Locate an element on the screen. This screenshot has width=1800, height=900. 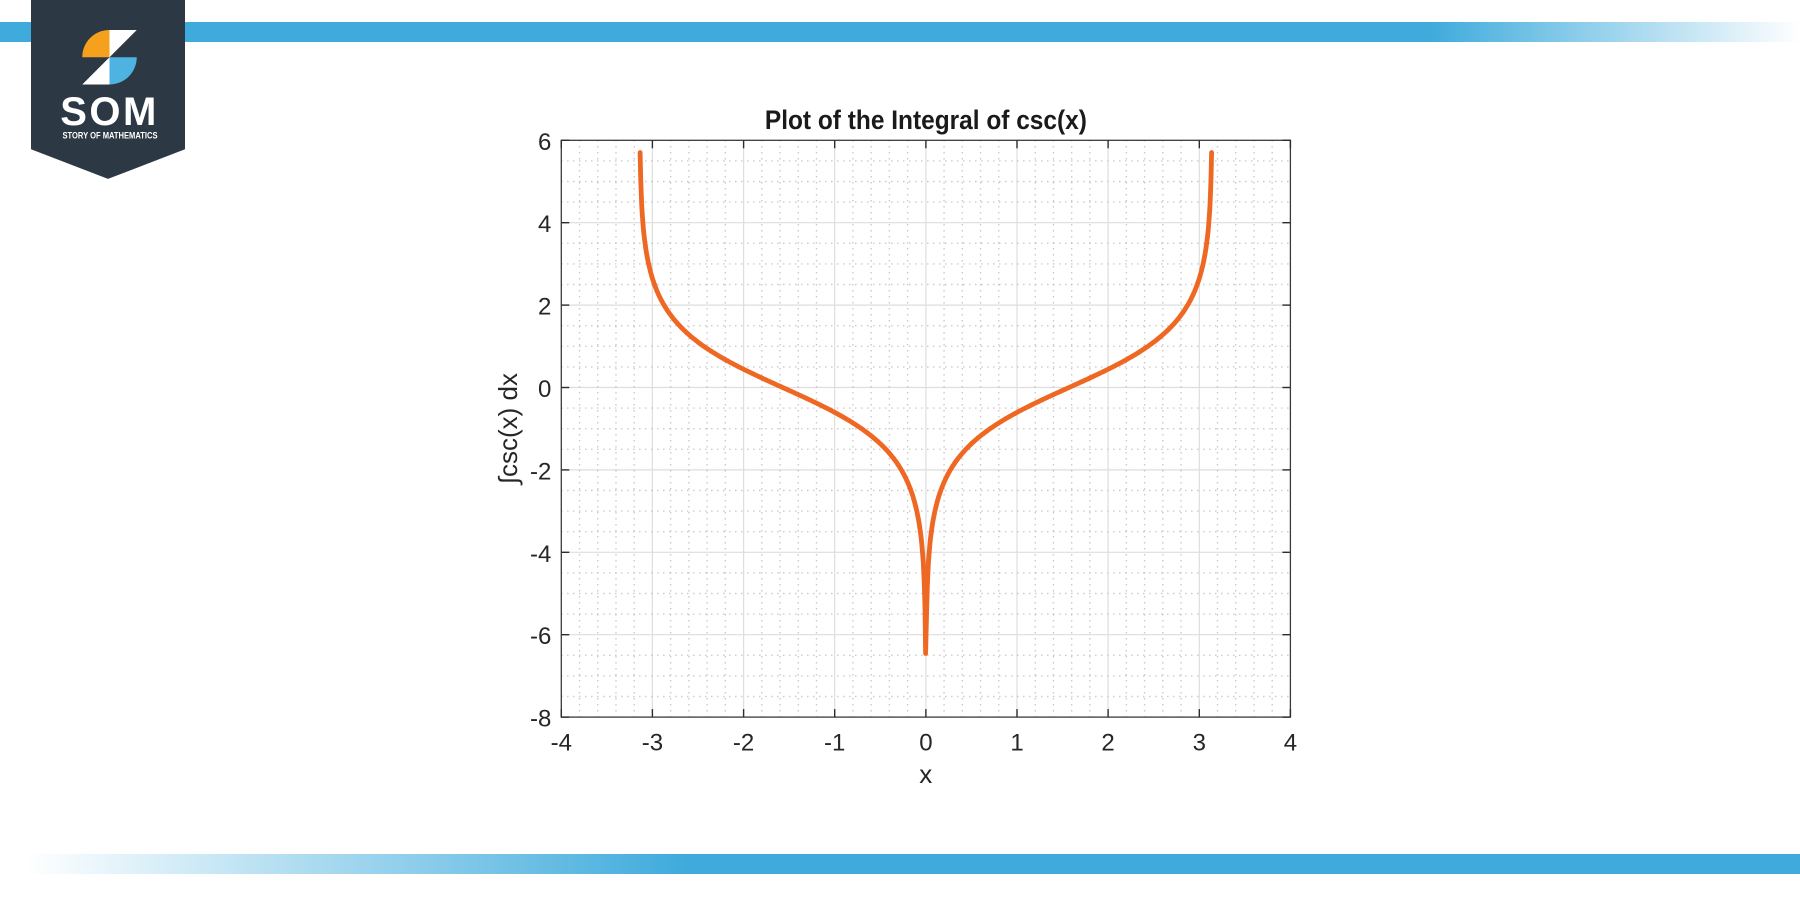
svg-text: 1 is located at coordinates (1016, 743).